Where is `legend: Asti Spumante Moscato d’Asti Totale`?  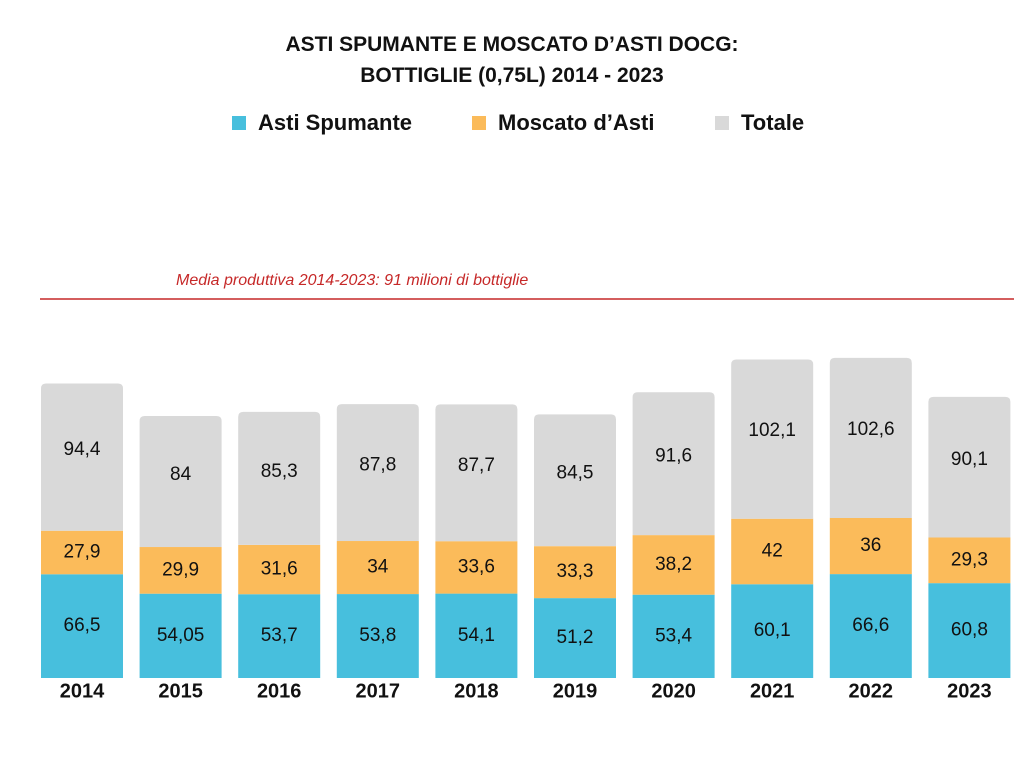 legend: Asti Spumante Moscato d’Asti Totale is located at coordinates (512, 123).